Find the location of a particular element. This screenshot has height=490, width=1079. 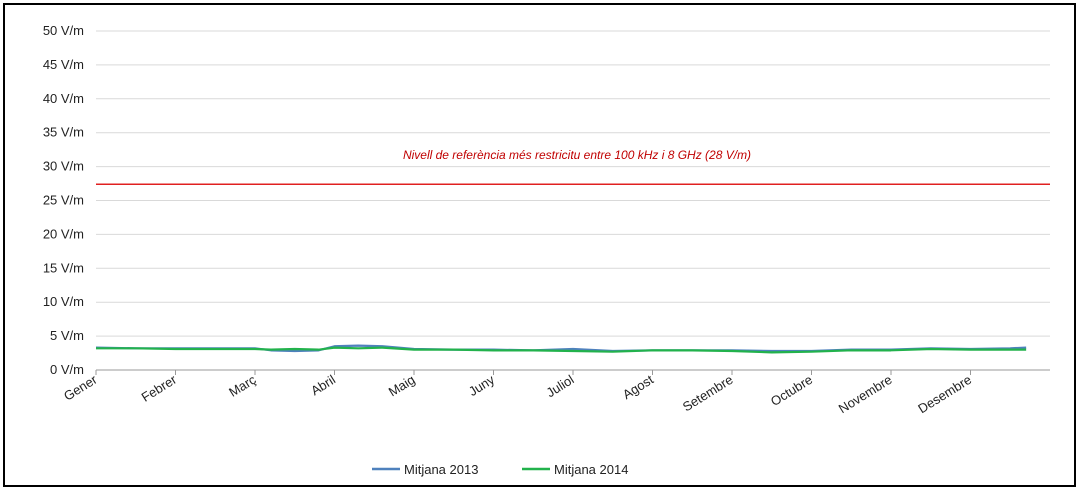

x-tick-label: Febrer is located at coordinates (159, 387).